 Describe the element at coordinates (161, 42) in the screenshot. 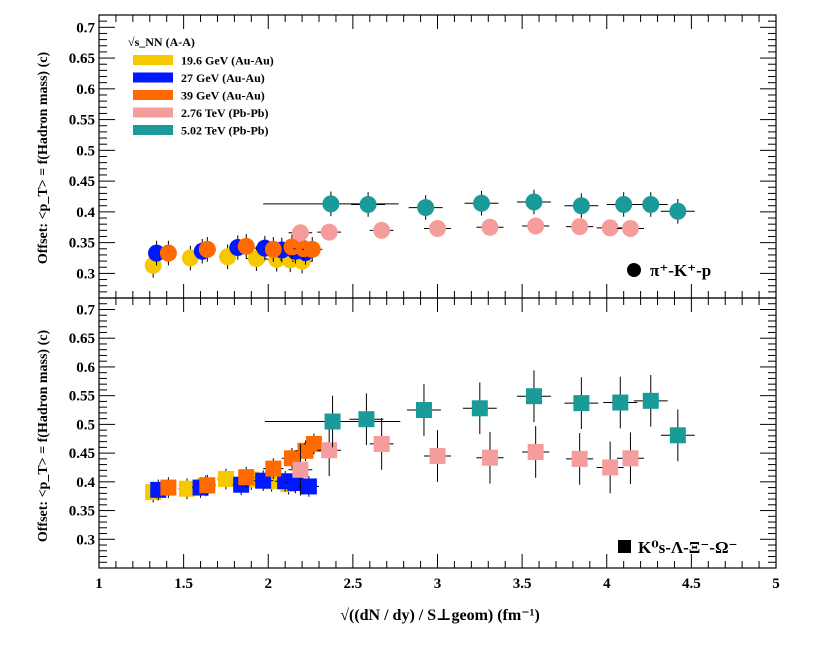

I see `legend-header: √s_NN (A-A)` at that location.